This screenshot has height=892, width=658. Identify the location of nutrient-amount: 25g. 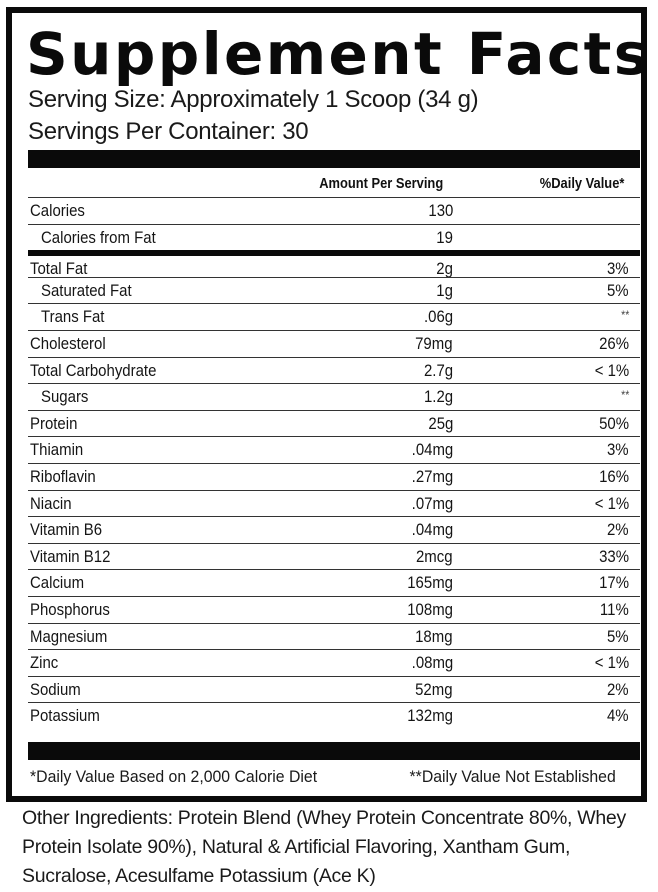
(440, 423).